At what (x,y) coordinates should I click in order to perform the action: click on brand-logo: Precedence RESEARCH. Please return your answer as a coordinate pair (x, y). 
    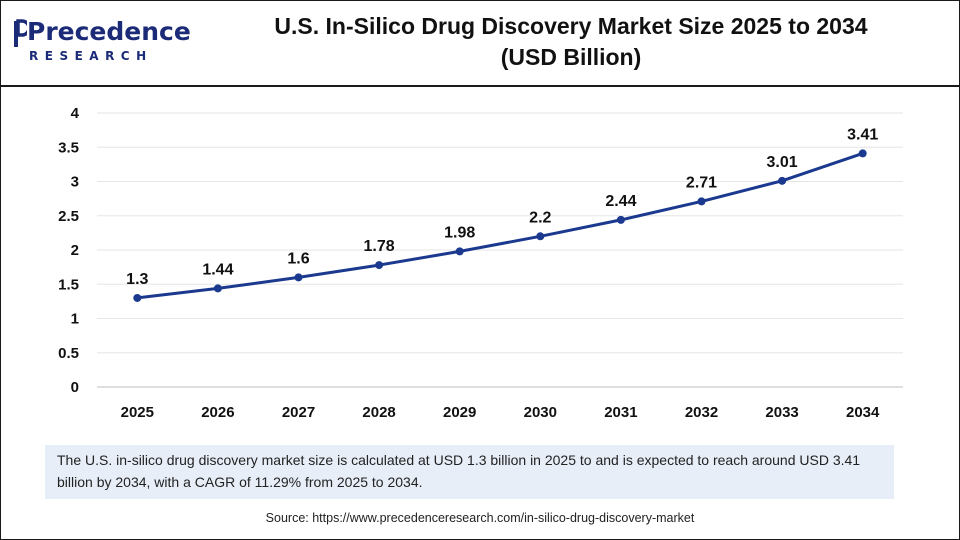
    Looking at the image, I should click on (102, 41).